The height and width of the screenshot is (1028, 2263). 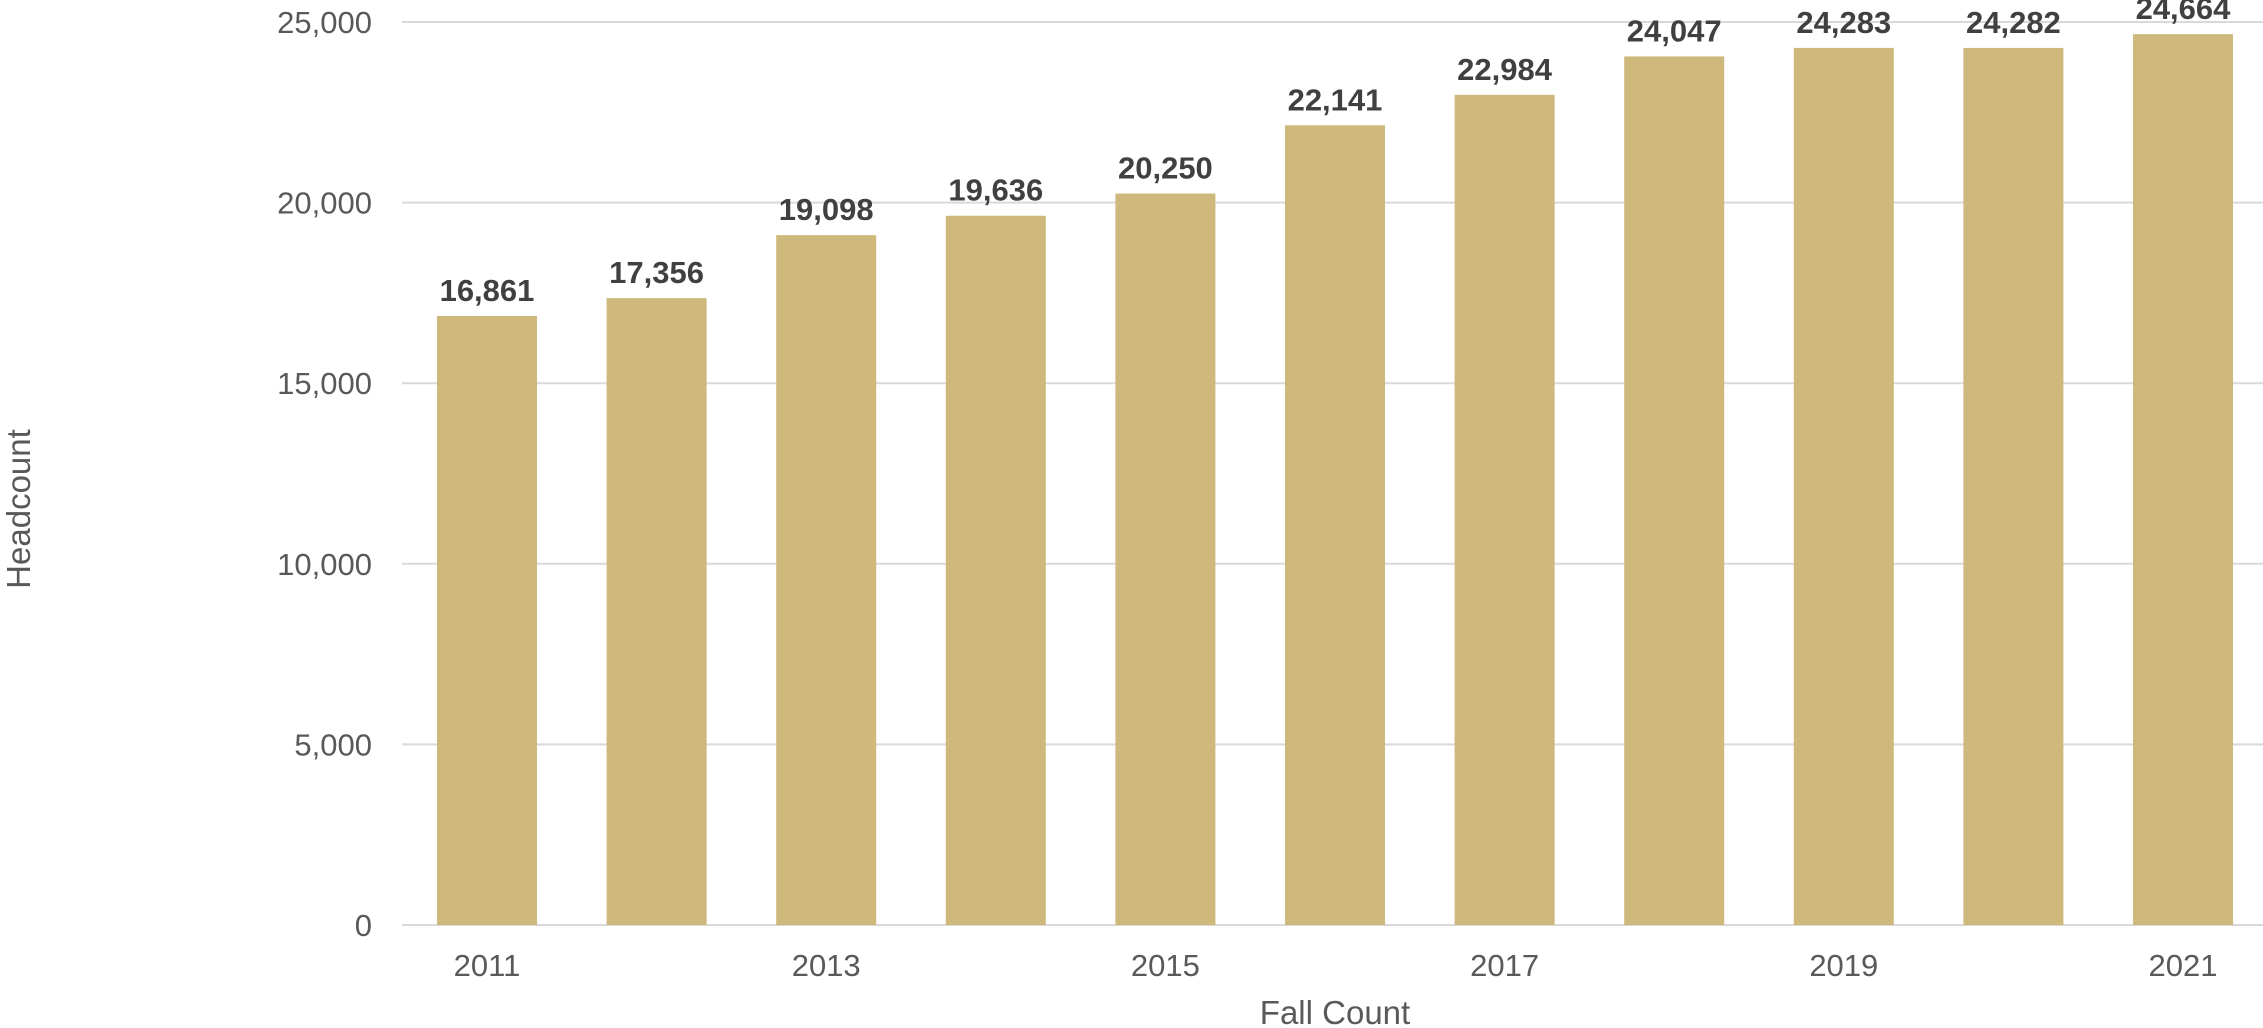 I want to click on bar-2015, so click(x=1165, y=559).